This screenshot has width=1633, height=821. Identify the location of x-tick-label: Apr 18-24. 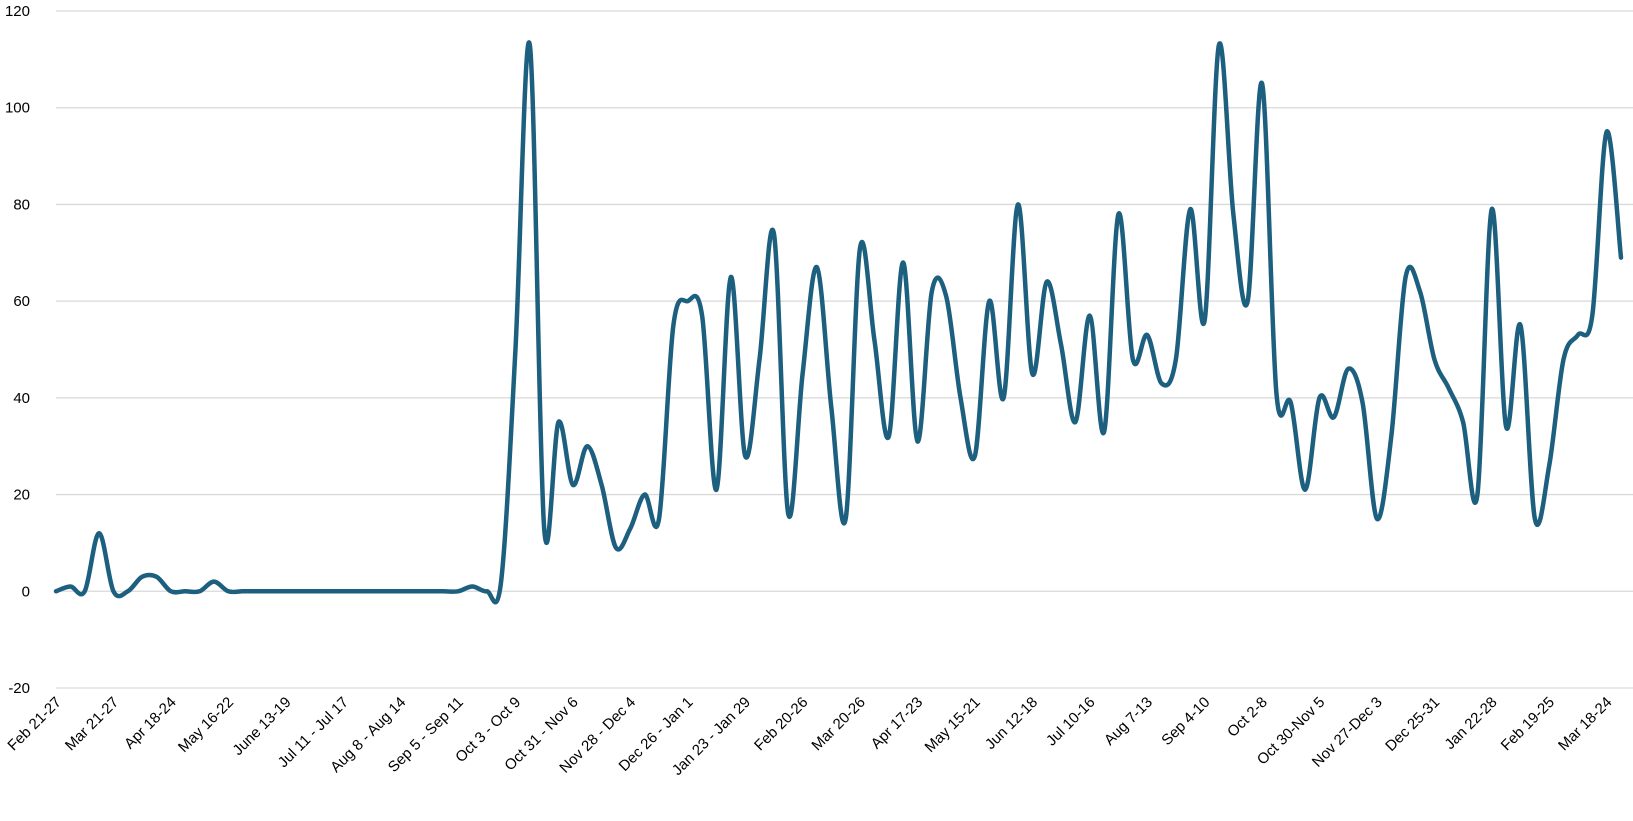
(150, 723).